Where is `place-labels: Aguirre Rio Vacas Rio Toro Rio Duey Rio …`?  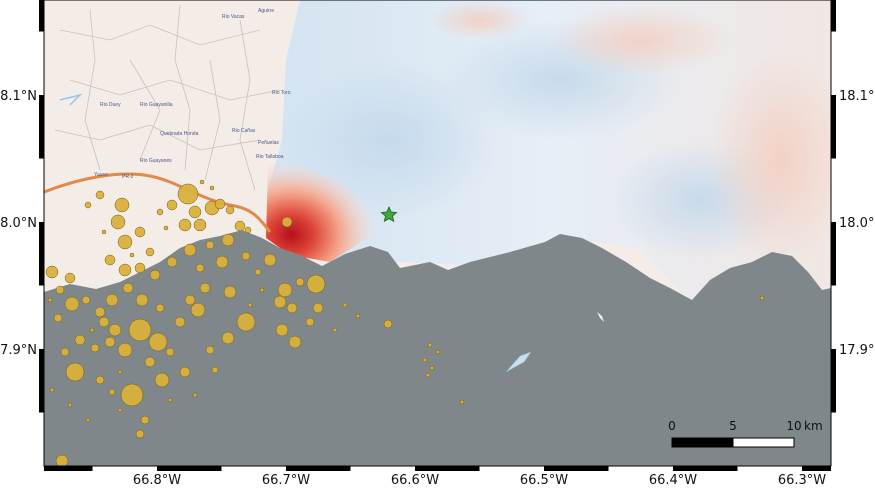 place-labels: Aguirre Rio Vacas Rio Toro Rio Duey Rio … is located at coordinates (192, 94).